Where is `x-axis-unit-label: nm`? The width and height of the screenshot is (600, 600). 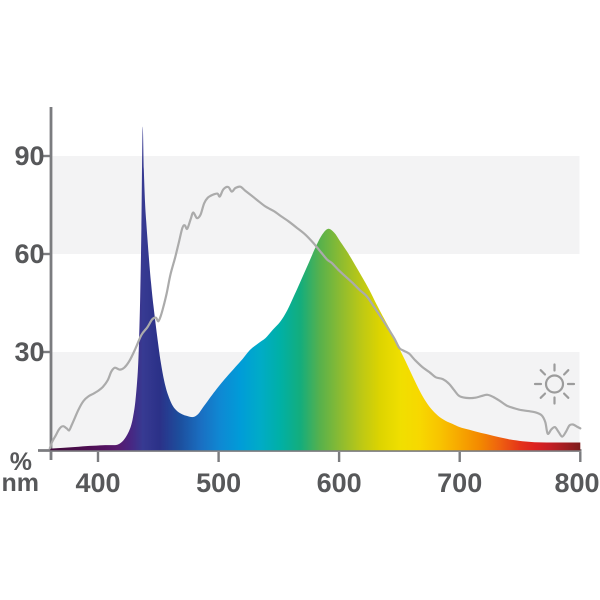
x-axis-unit-label: nm is located at coordinates (21, 483).